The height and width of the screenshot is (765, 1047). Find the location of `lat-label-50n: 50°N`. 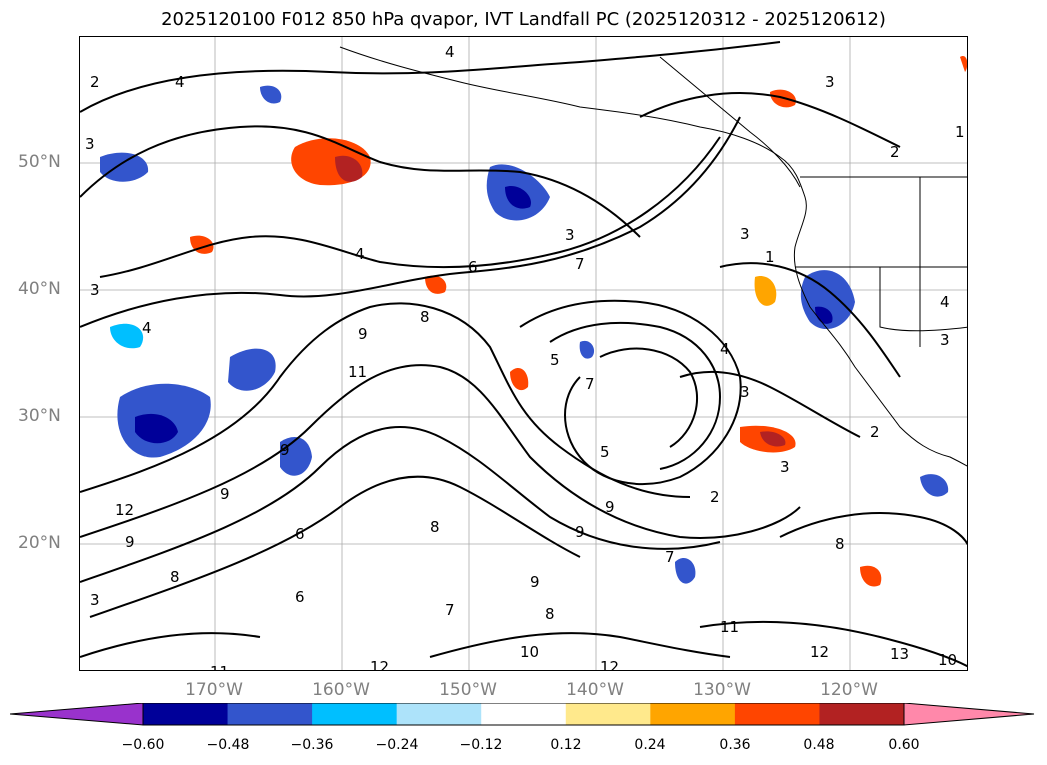

lat-label-50n: 50°N is located at coordinates (39, 162).